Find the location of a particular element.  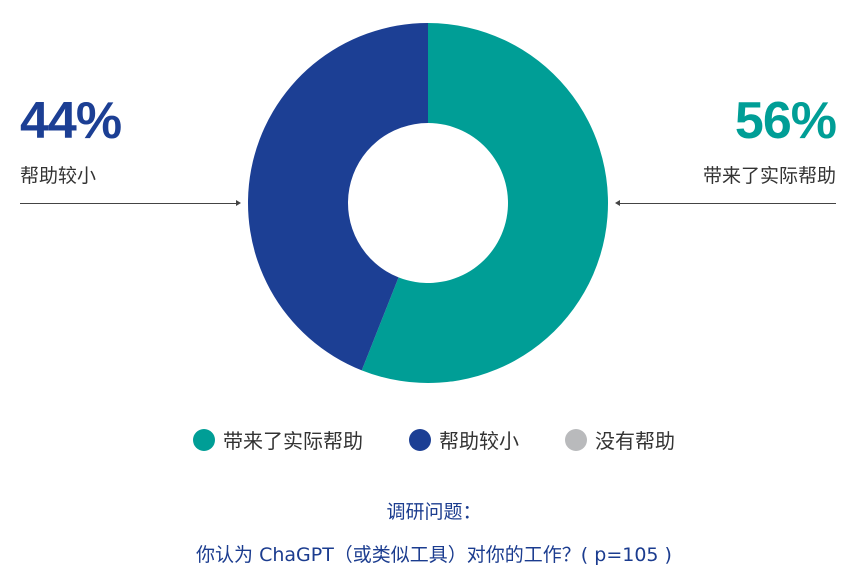

callout-left: 44% 帮助较小 is located at coordinates (71, 140).